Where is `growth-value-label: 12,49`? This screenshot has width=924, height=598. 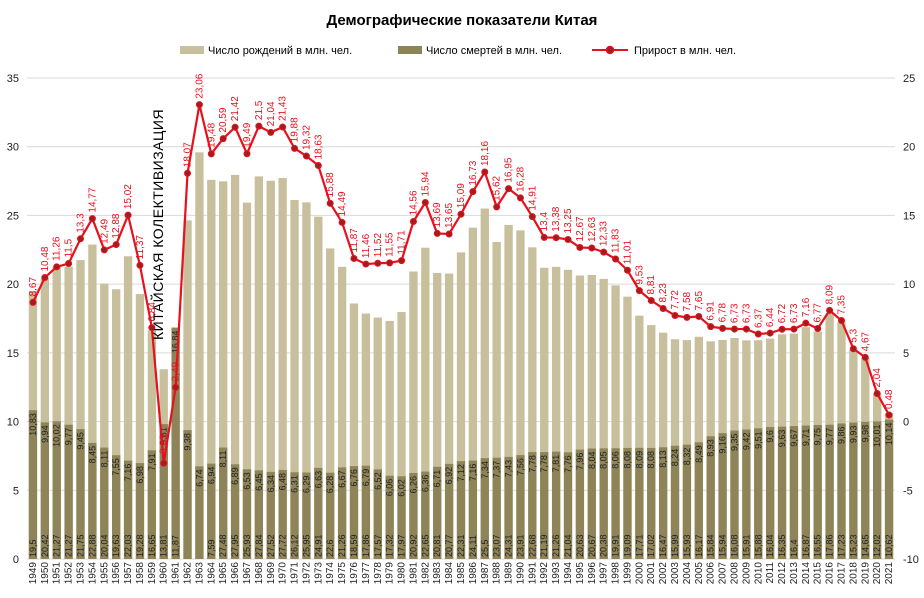
growth-value-label: 12,49 is located at coordinates (104, 230).